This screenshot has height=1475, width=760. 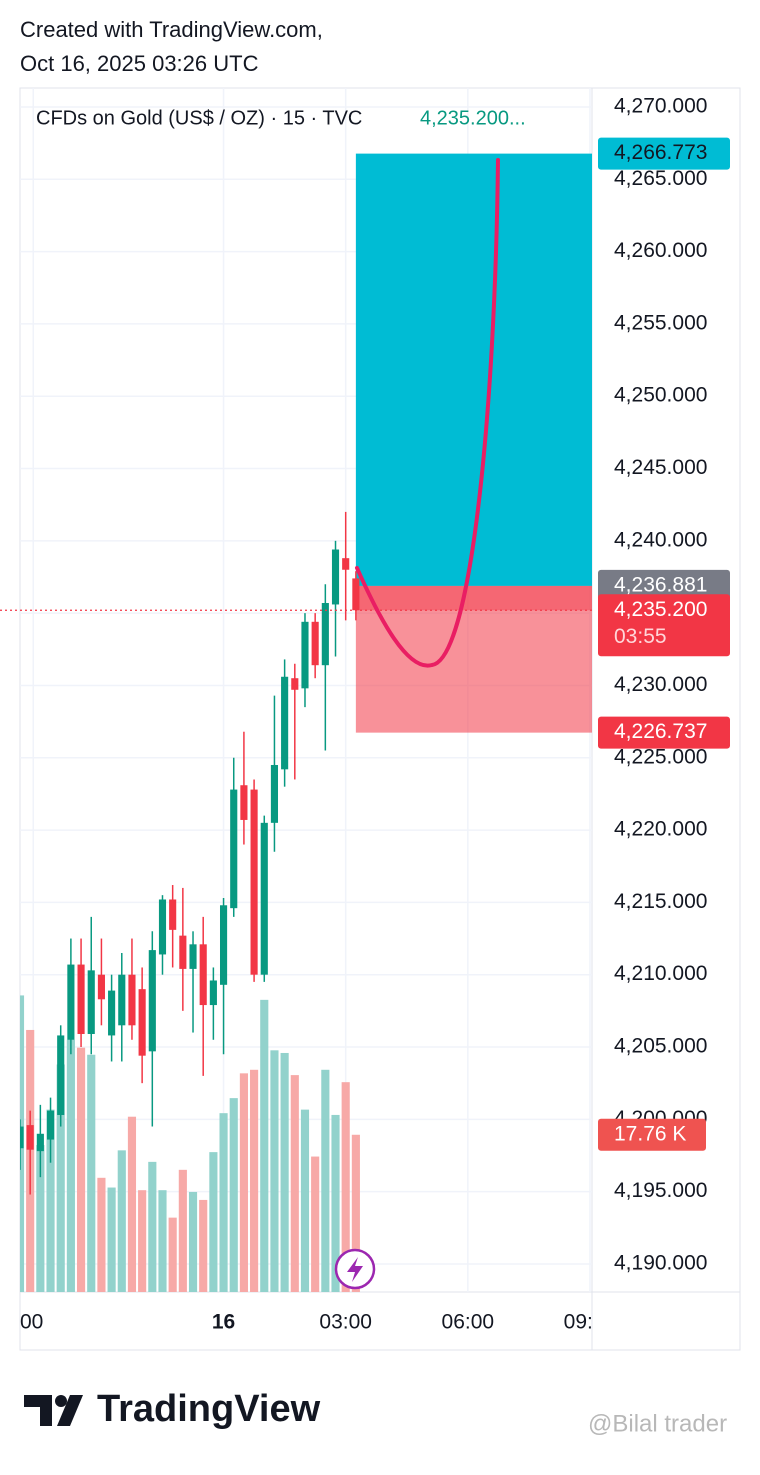 I want to click on brand-logo, so click(x=53, y=1410).